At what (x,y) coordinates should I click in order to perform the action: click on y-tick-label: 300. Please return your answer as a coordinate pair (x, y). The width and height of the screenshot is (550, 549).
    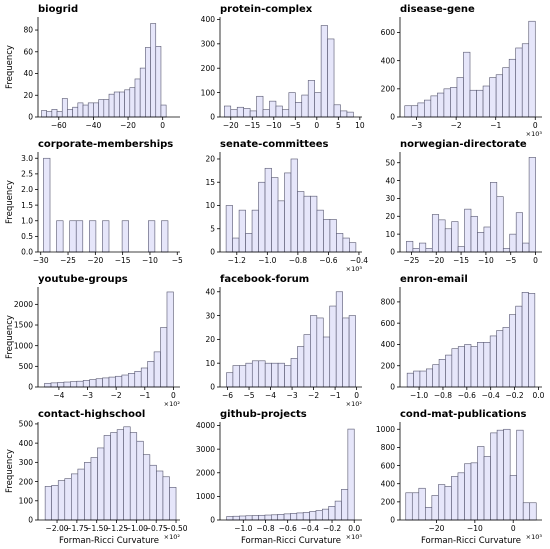
    Looking at the image, I should click on (208, 44).